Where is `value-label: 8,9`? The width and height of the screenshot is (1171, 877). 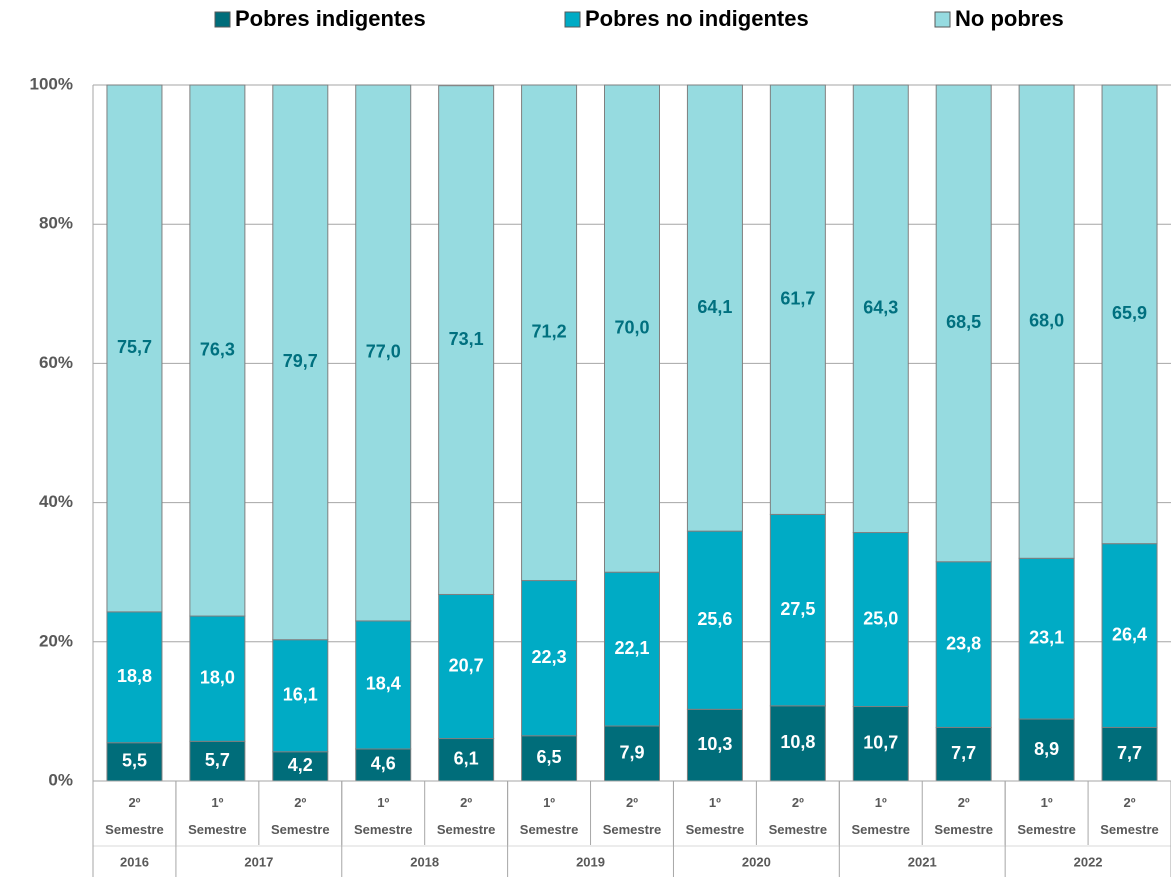
value-label: 8,9 is located at coordinates (1046, 749).